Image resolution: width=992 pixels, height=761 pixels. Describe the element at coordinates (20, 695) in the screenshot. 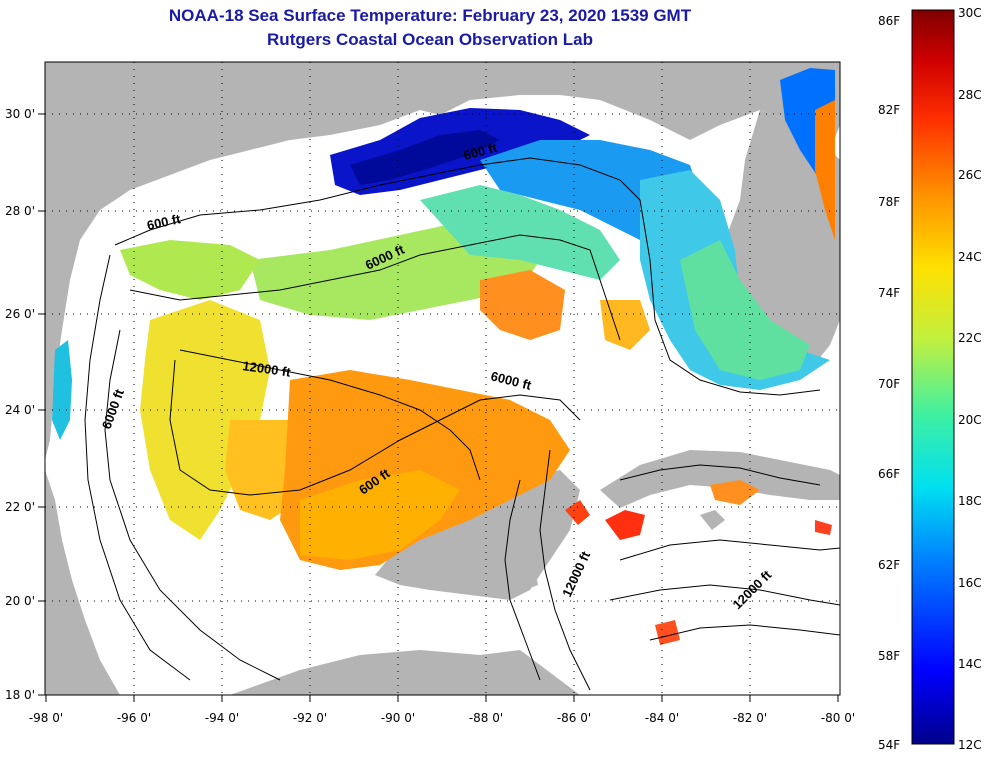

I see `lat-label-18: 18 0'` at that location.